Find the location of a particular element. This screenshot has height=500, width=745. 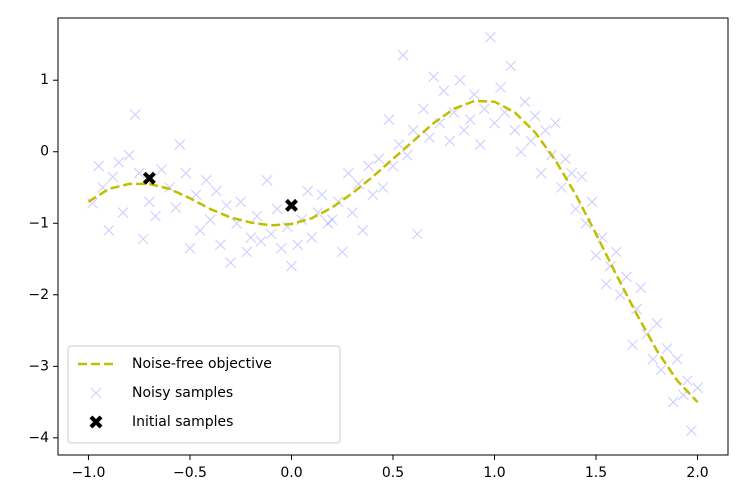

legend-box is located at coordinates (204, 394).